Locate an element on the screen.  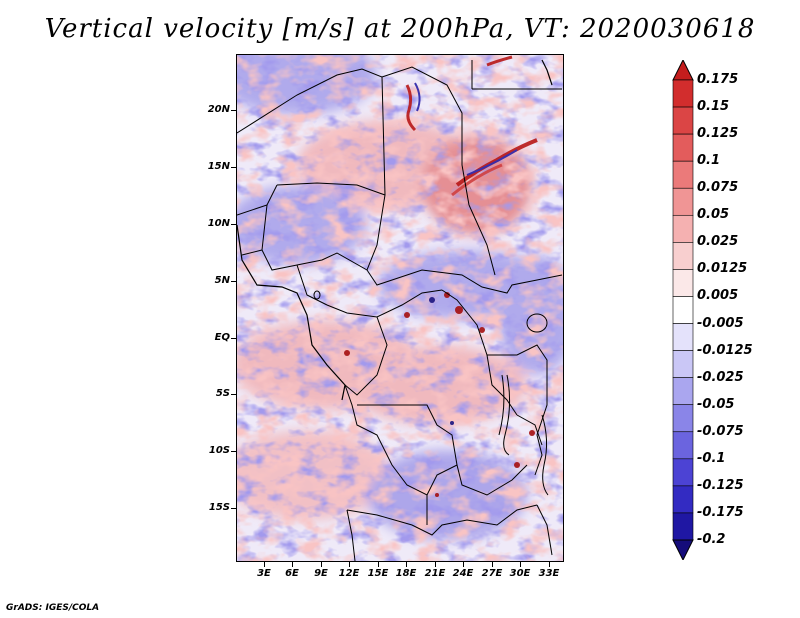
lon-label: 15E is located at coordinates (378, 573).